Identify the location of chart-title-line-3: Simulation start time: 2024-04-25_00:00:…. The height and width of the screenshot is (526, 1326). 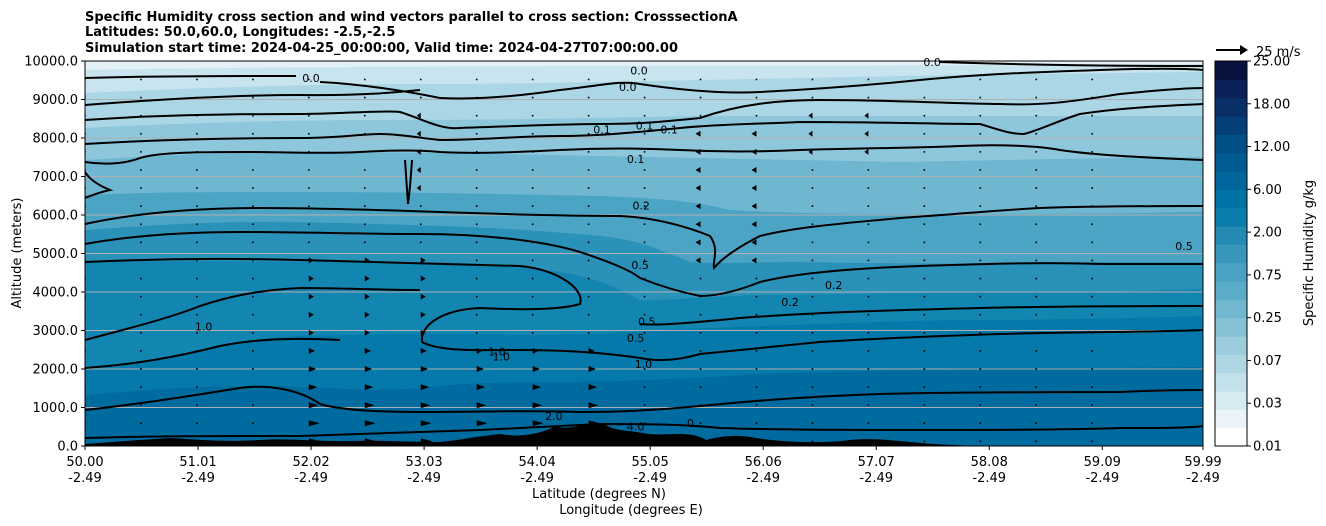
(381, 48).